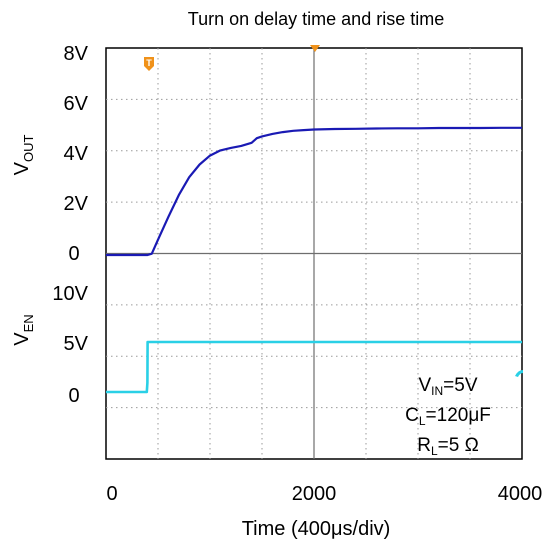 The width and height of the screenshot is (549, 545). Describe the element at coordinates (315, 48) in the screenshot. I see `trigger-position-marker` at that location.